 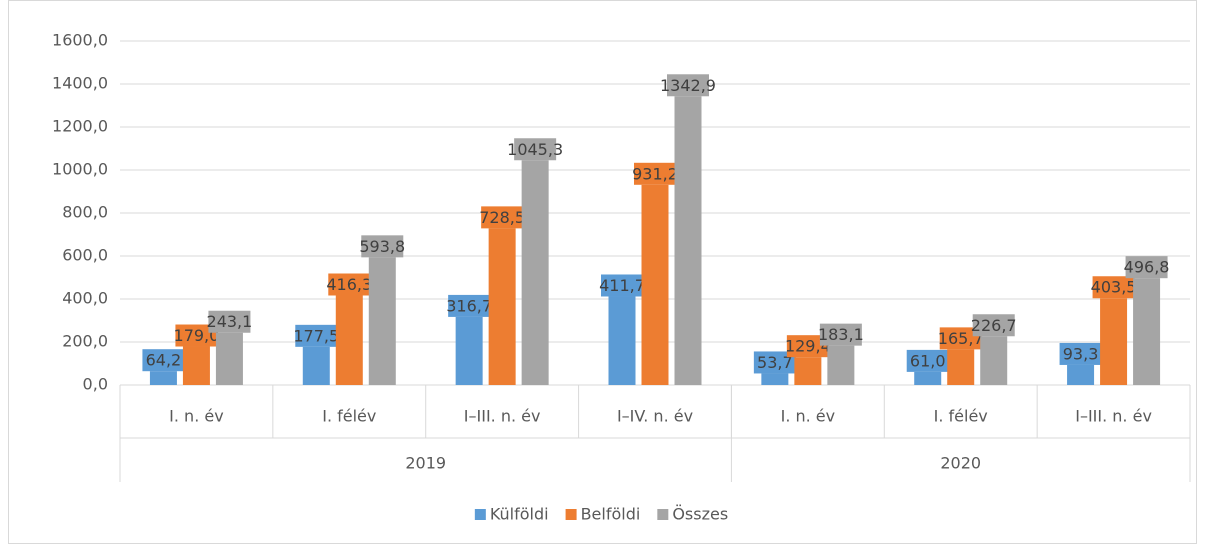 I want to click on y-tick-label: 1400,0, so click(x=80, y=83).